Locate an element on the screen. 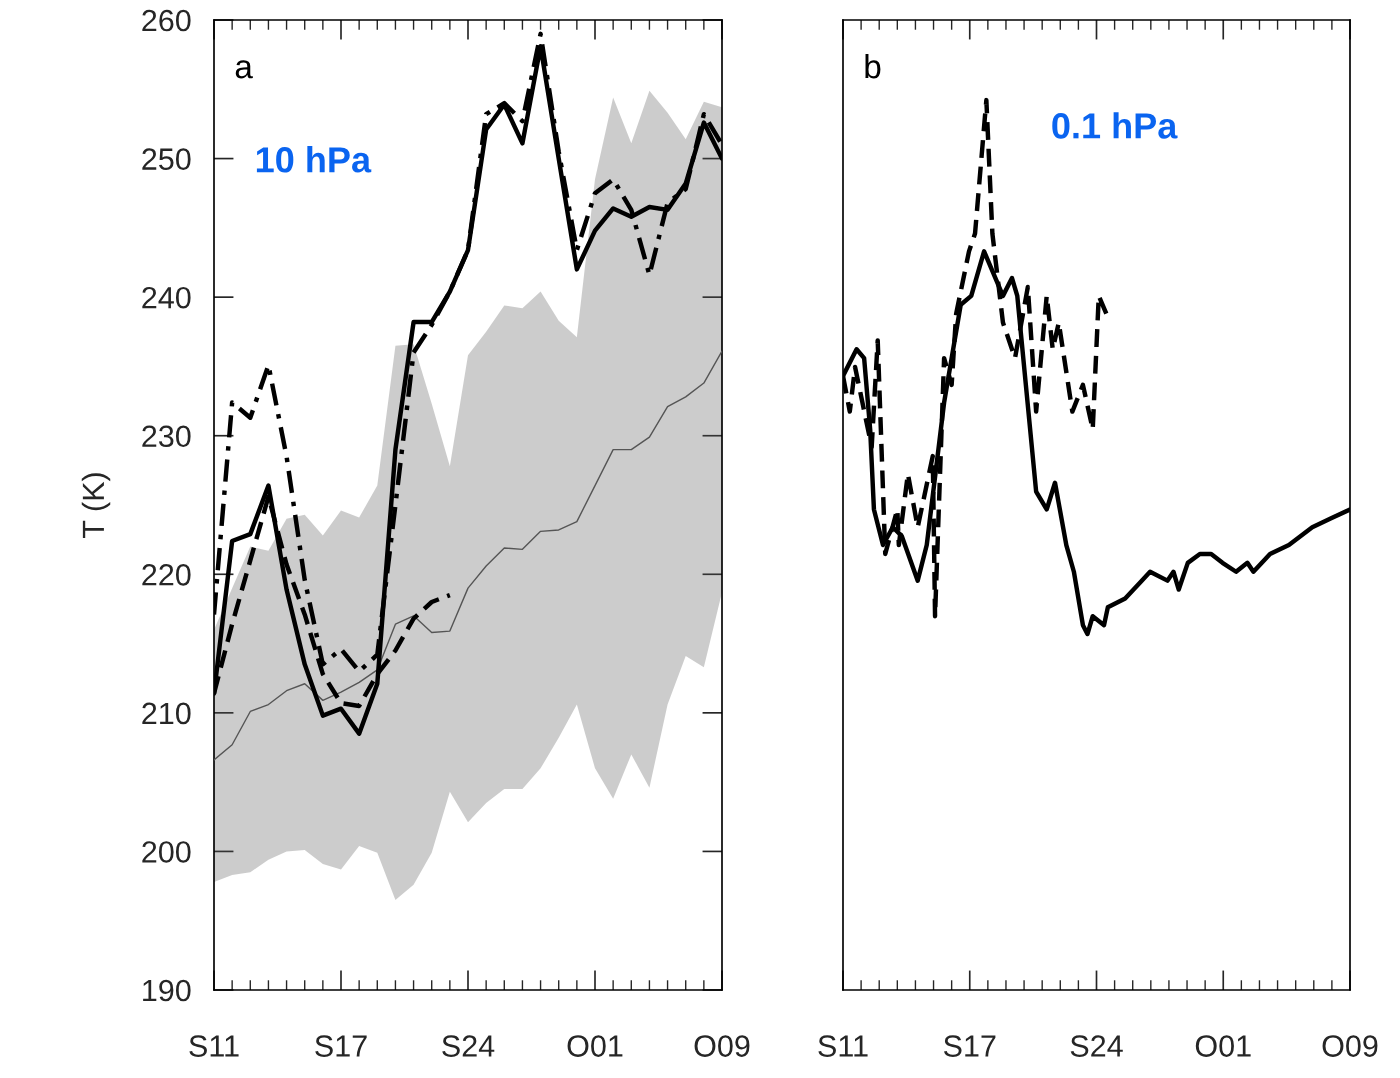 This screenshot has width=1400, height=1078. annotation: a is located at coordinates (244, 69).